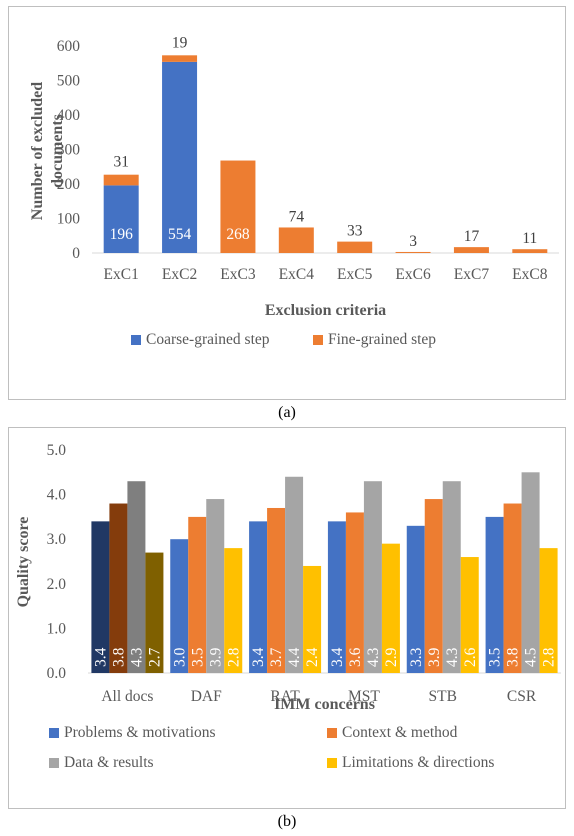  I want to click on y-axis-title: Quality score, so click(23, 562).